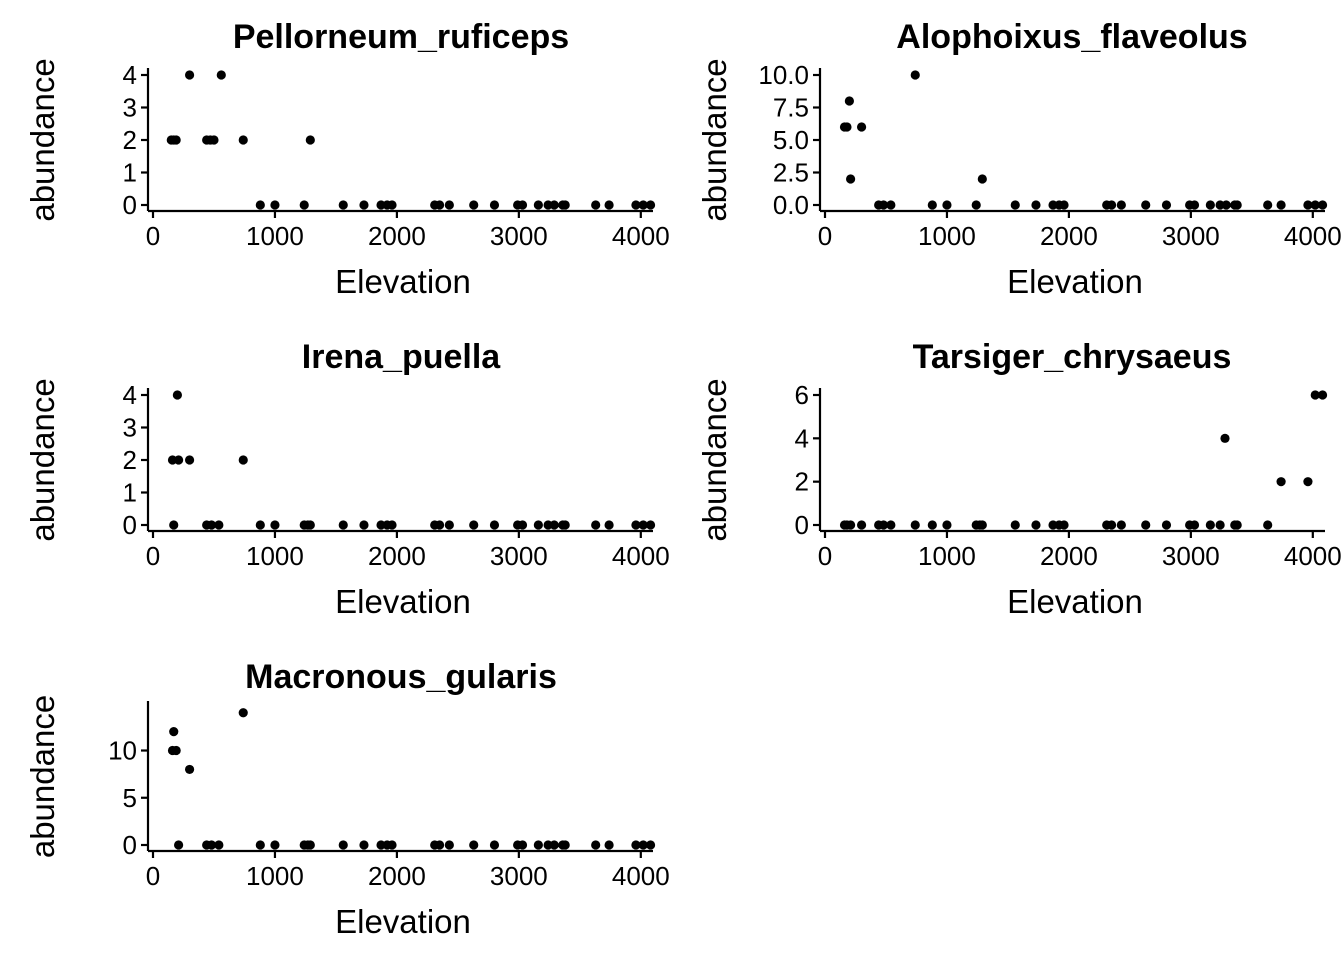 The height and width of the screenshot is (960, 1344). What do you see at coordinates (402, 357) in the screenshot?
I see `panel-title: Irena_puella` at bounding box center [402, 357].